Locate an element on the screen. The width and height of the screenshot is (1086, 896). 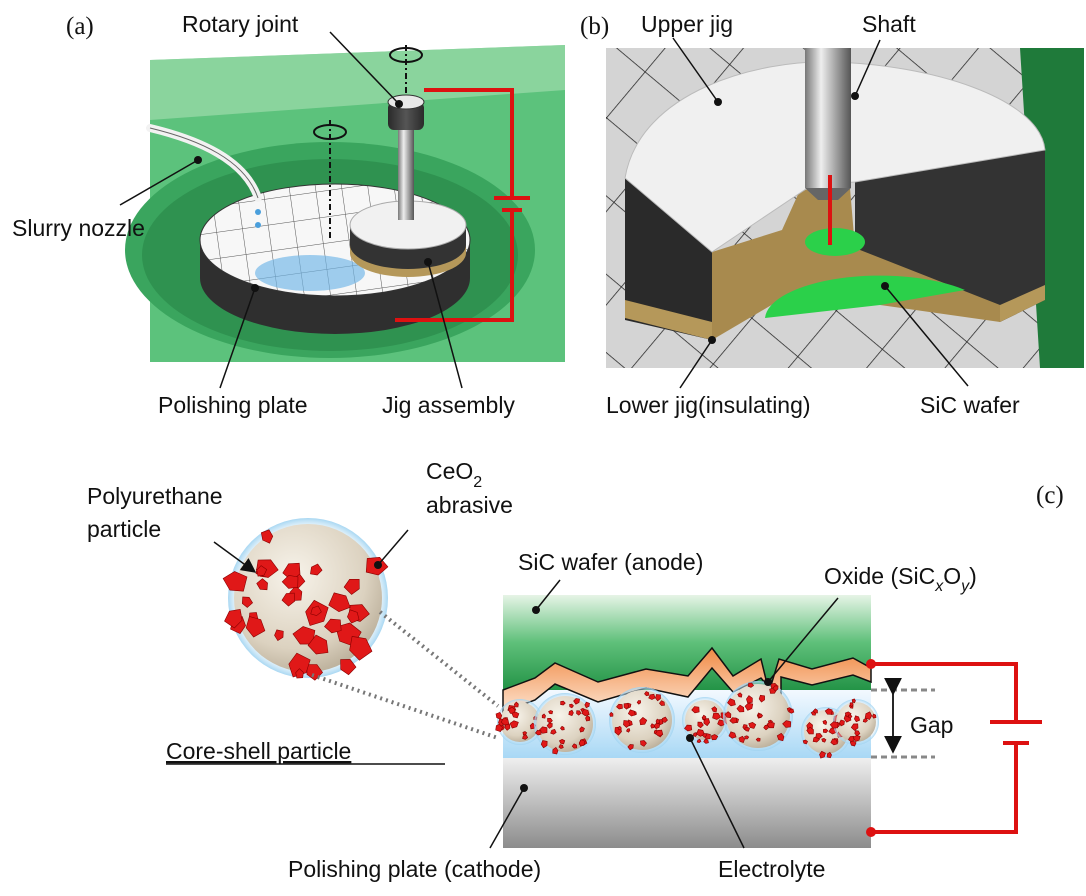
label-electrolyte: Electrolyte is located at coordinates (771, 869).